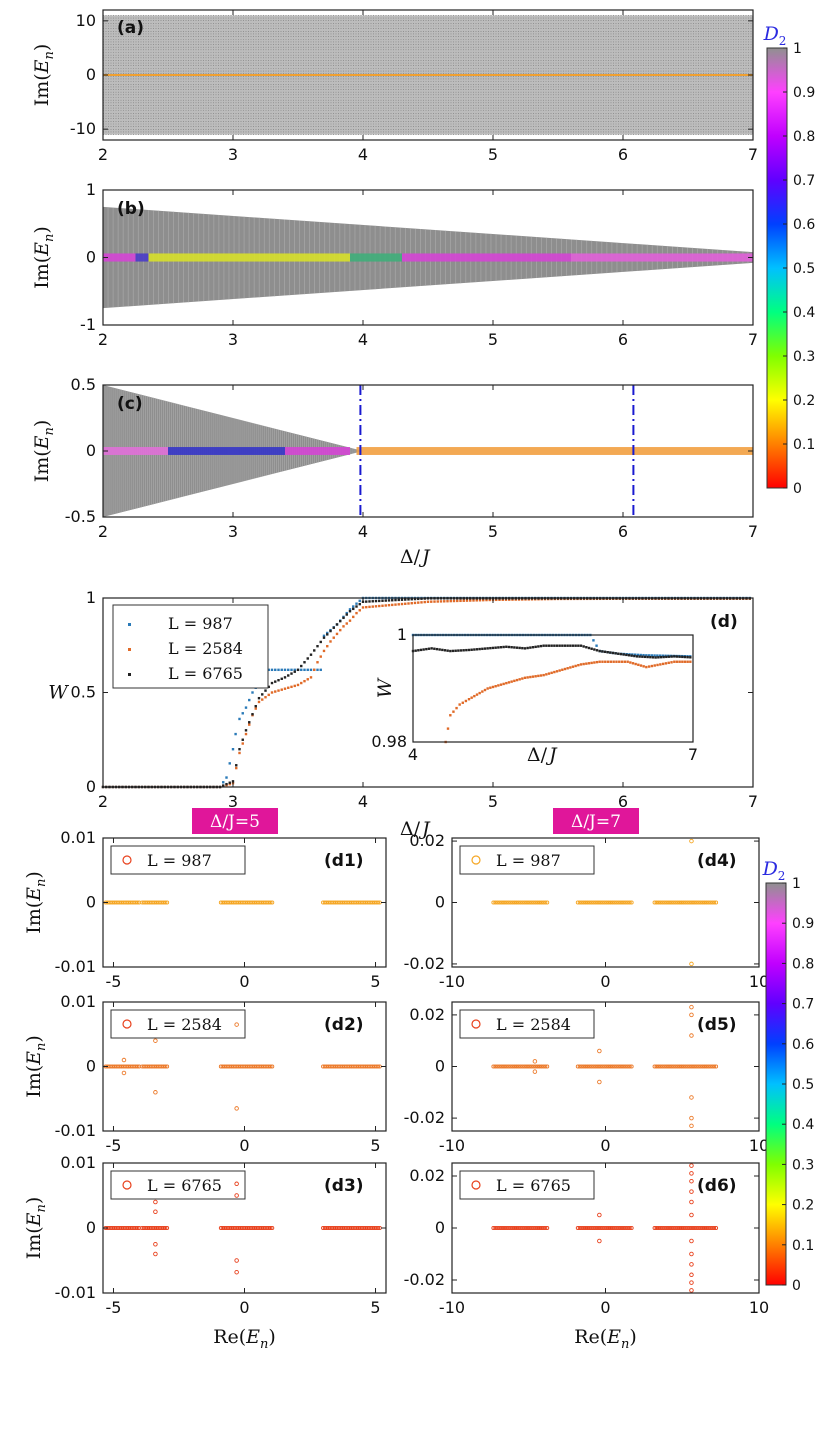 The width and height of the screenshot is (831, 1454). Describe the element at coordinates (114, 1307) in the screenshot. I see `x-tick-label: -5` at that location.